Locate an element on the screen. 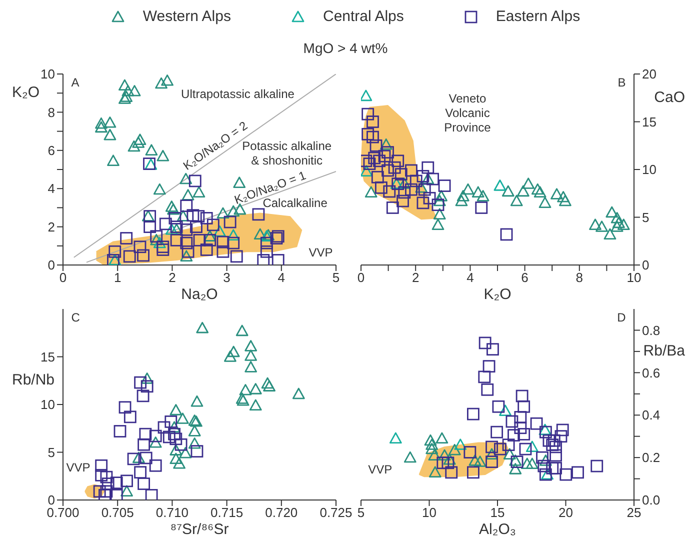 This screenshot has width=691, height=542. y-tick-label: 15 is located at coordinates (47, 356).